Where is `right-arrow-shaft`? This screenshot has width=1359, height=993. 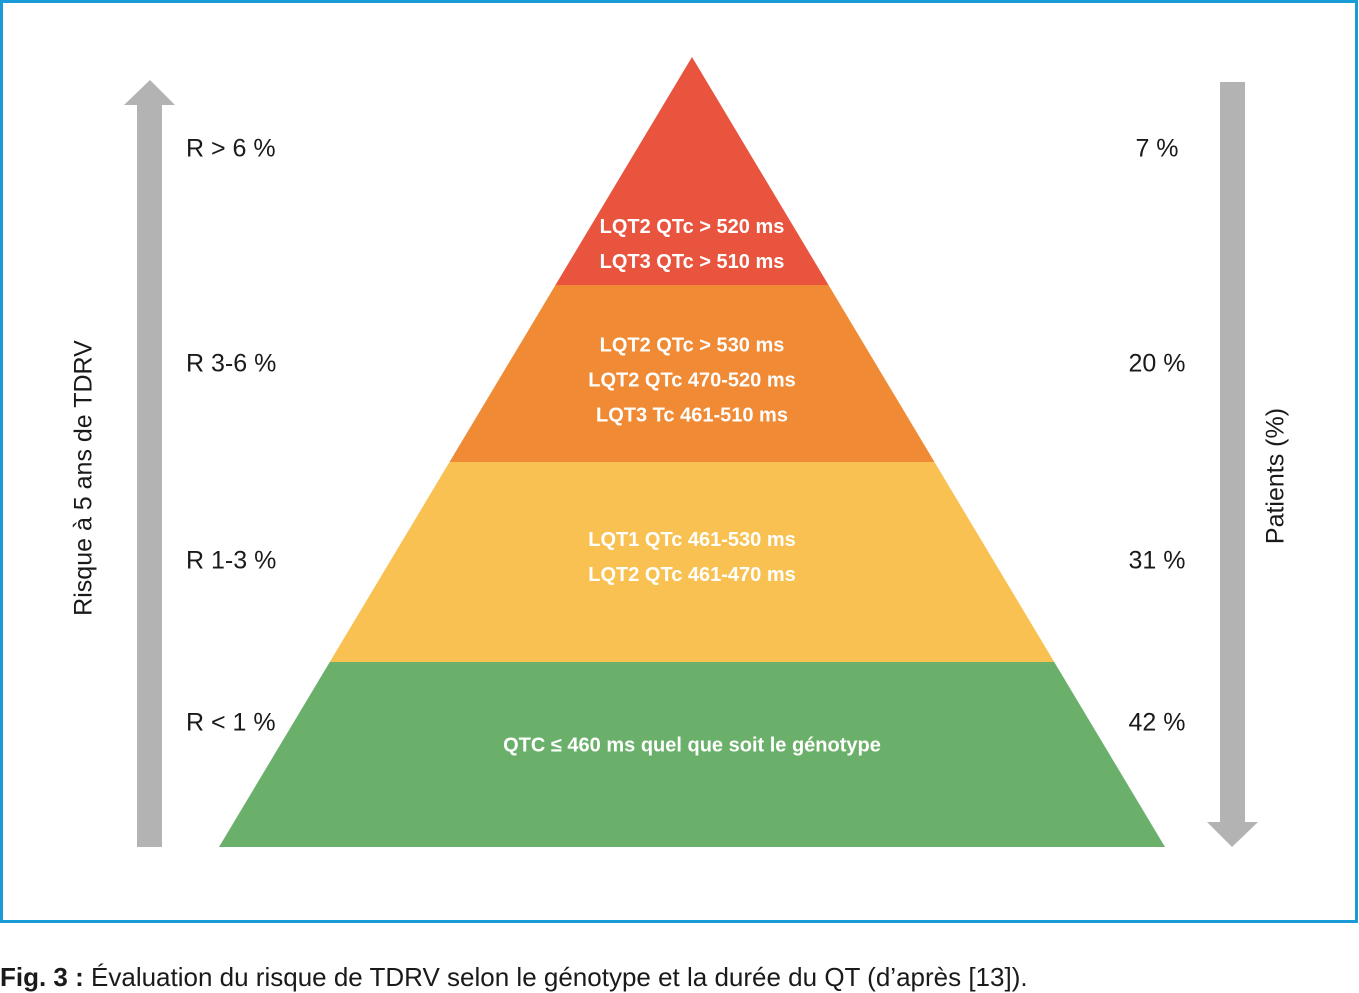
right-arrow-shaft is located at coordinates (1232, 452).